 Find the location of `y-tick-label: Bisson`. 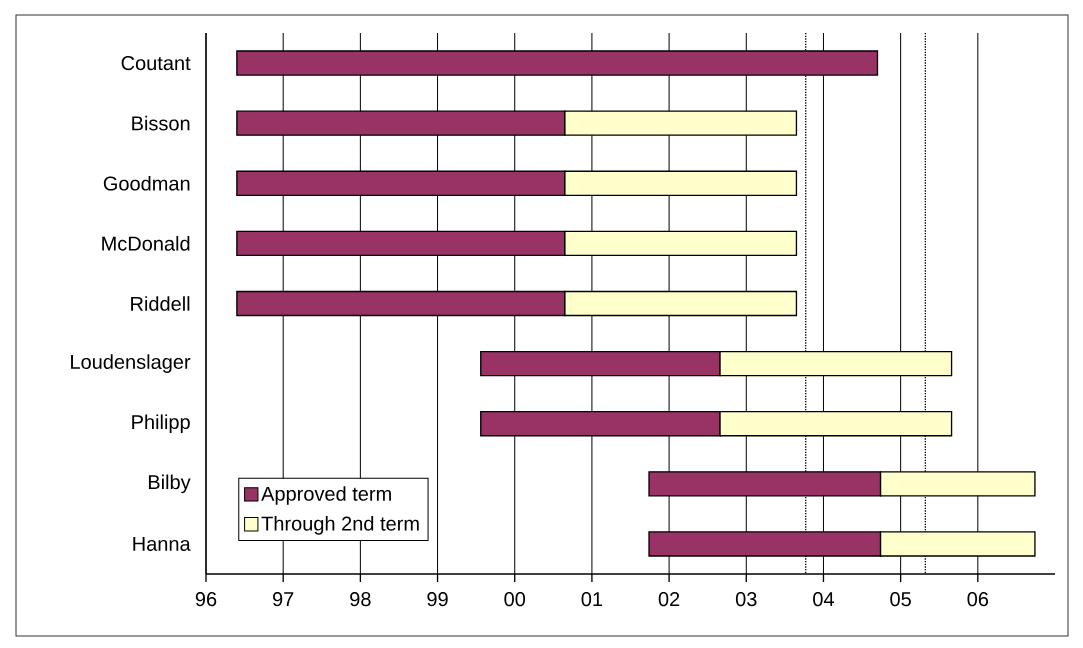

y-tick-label: Bisson is located at coordinates (161, 123).